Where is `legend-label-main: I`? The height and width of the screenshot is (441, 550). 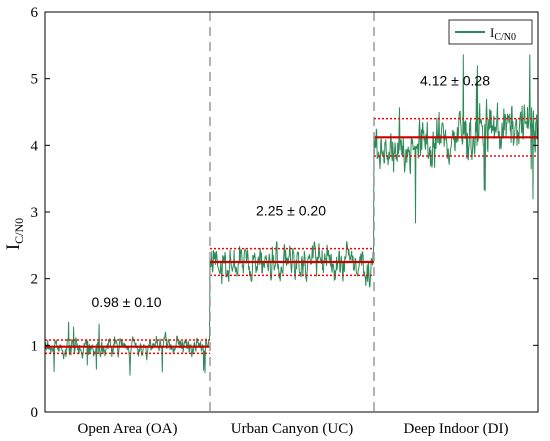
legend-label-main: I is located at coordinates (492, 32).